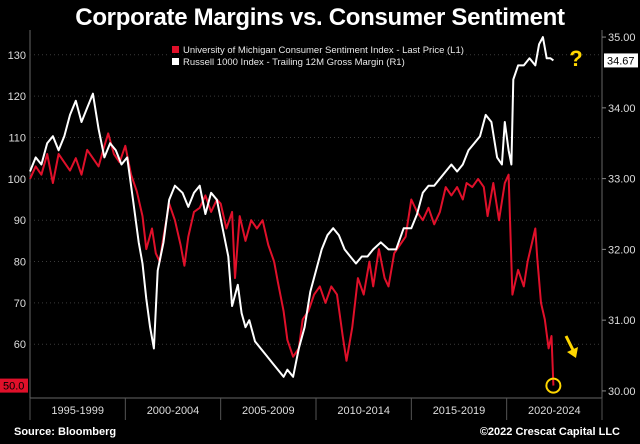 The width and height of the screenshot is (640, 444). Describe the element at coordinates (173, 411) in the screenshot. I see `x-tick-label: 2000-2004` at that location.